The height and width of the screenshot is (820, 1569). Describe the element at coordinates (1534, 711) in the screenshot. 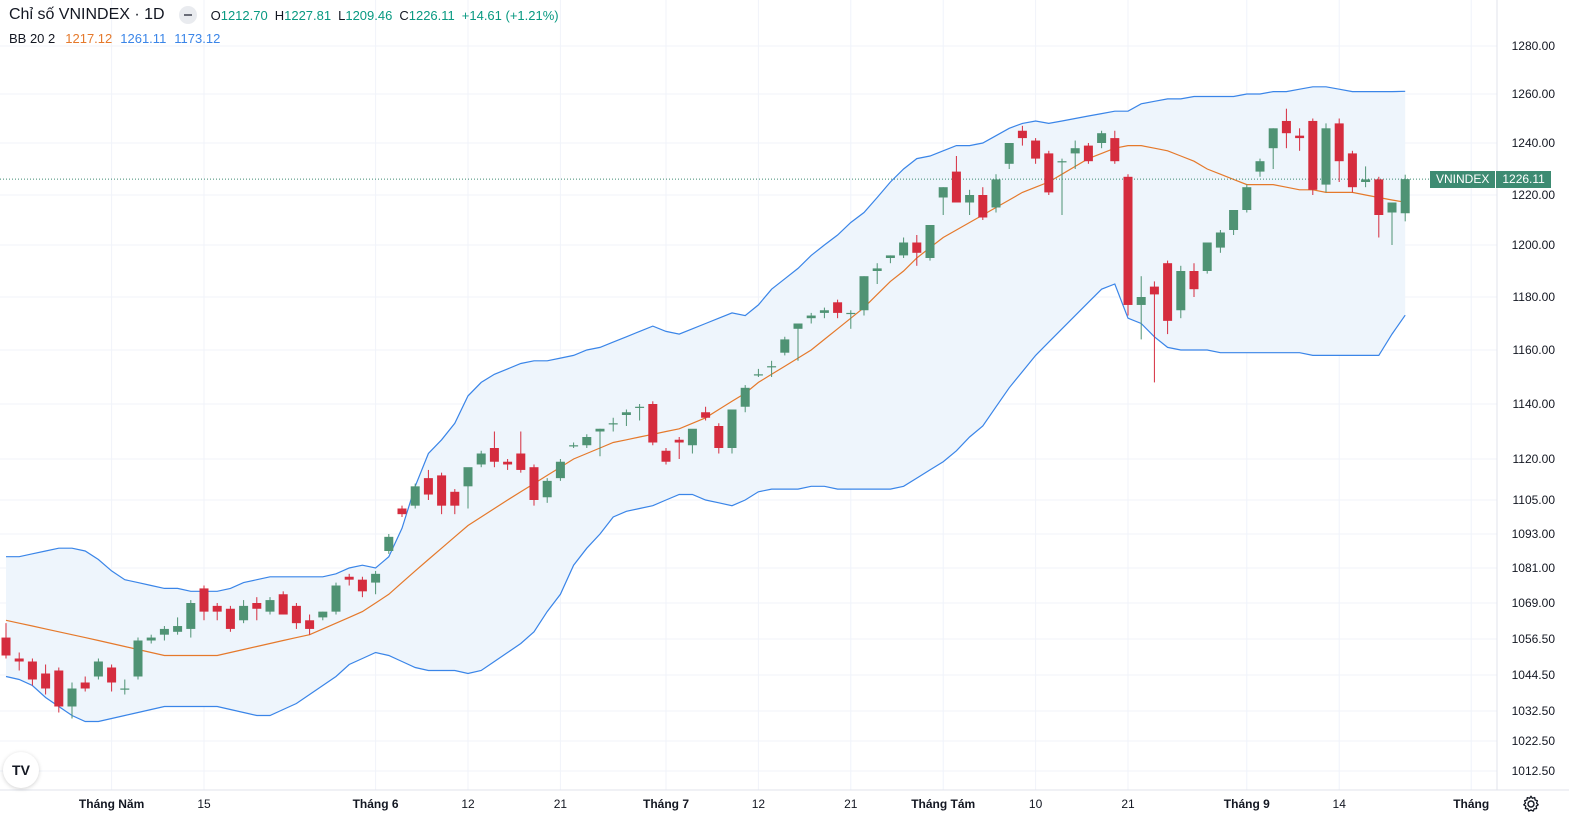

I see `y-tick-label: 1032.50` at that location.